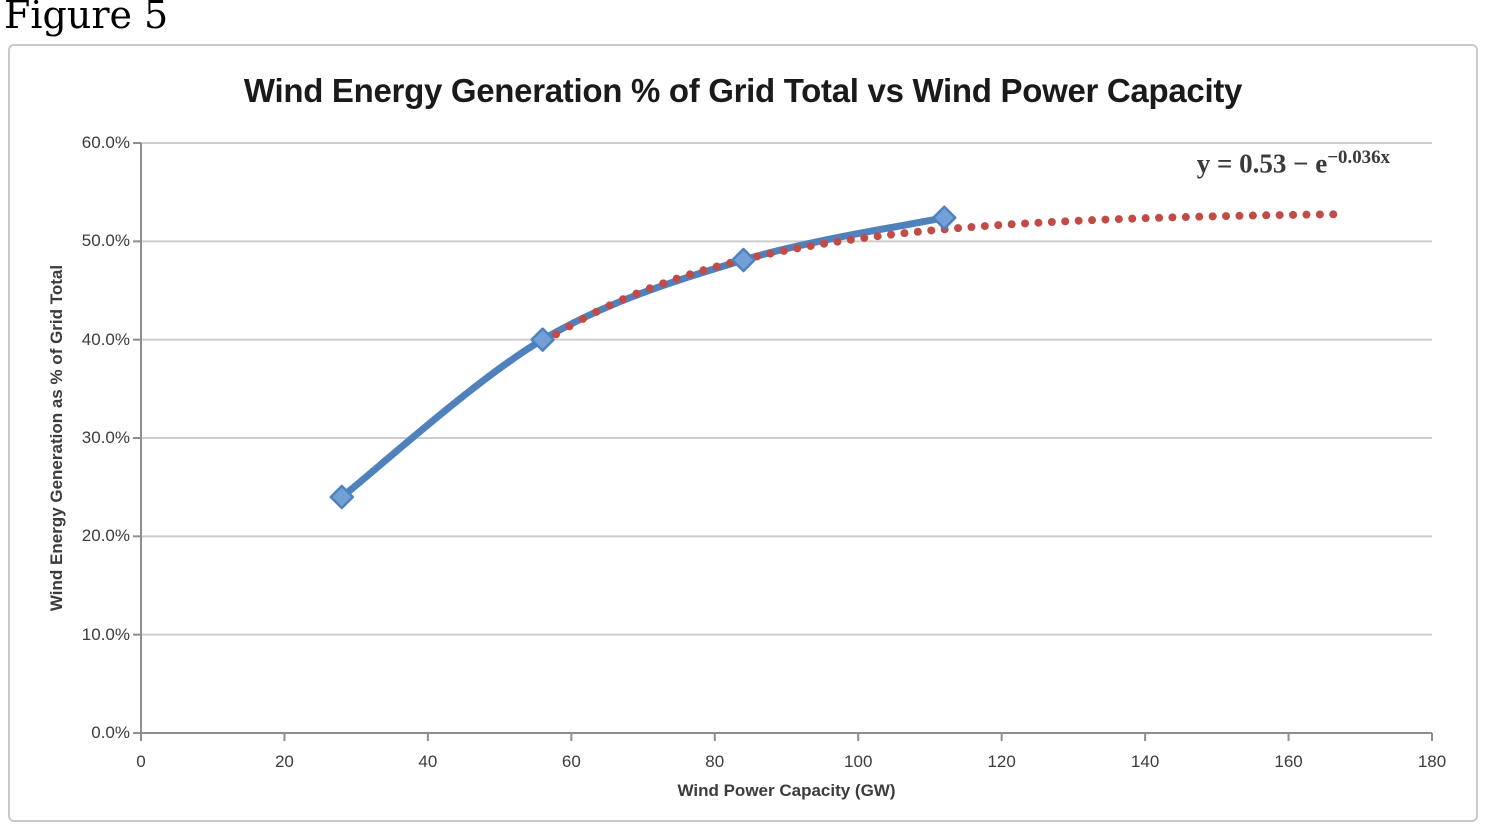 The image size is (1500, 832). What do you see at coordinates (1001, 761) in the screenshot?
I see `x-tick-label: 120` at bounding box center [1001, 761].